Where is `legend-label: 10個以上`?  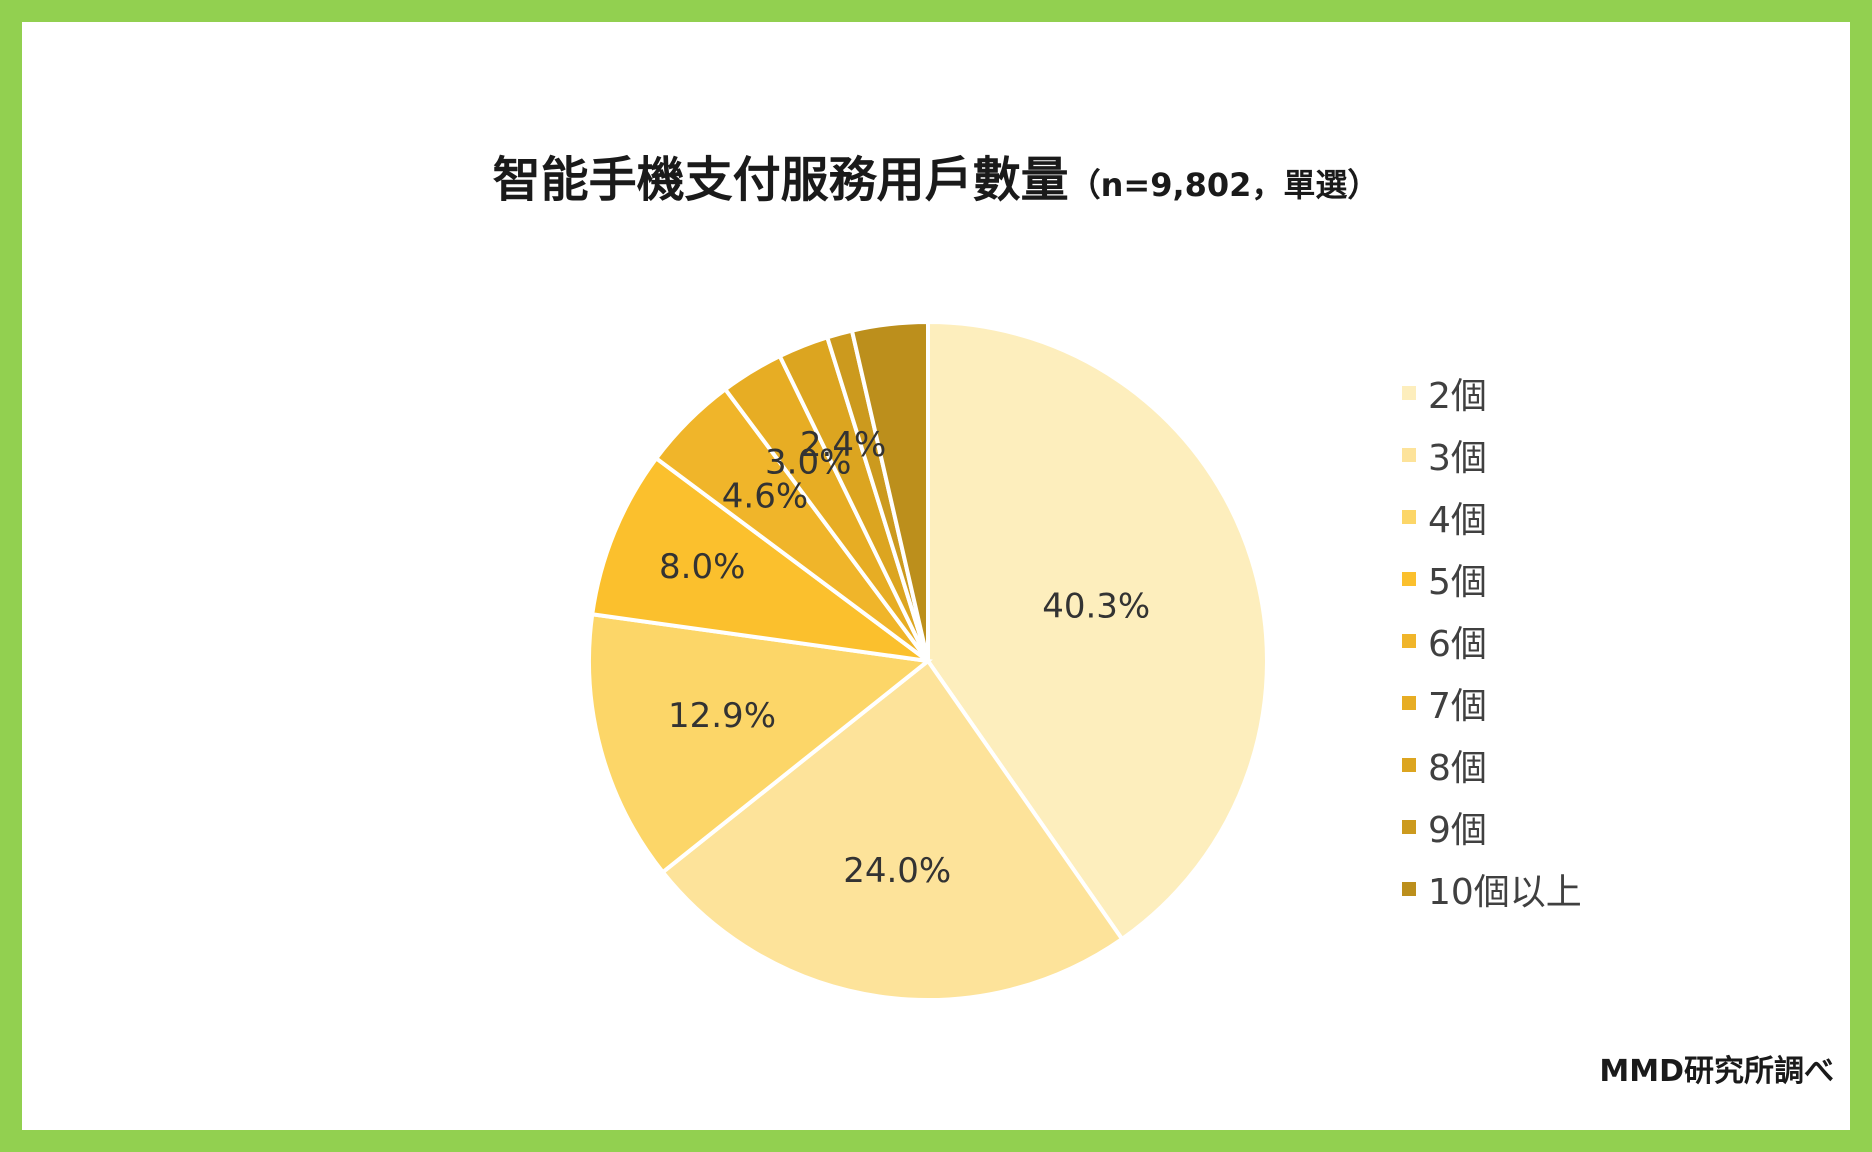
legend-label: 10個以上 is located at coordinates (1505, 892).